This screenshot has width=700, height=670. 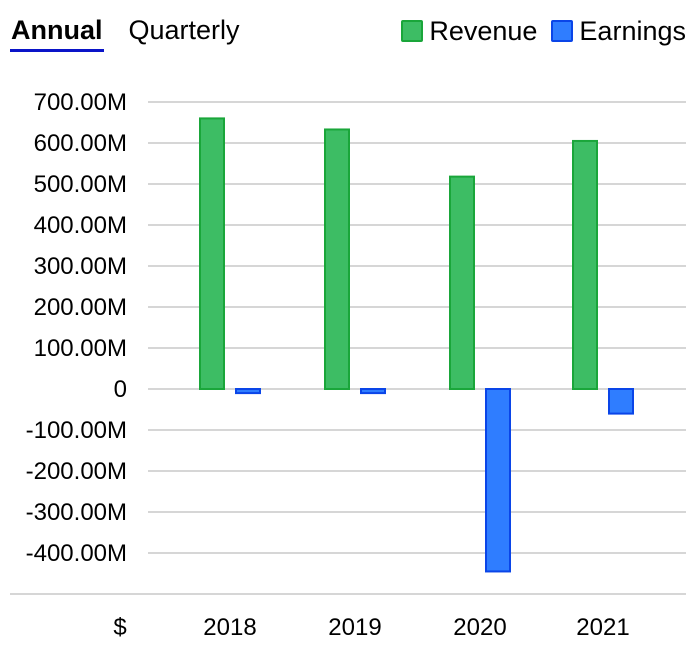 I want to click on legend-swatch-earnings, so click(x=562, y=31).